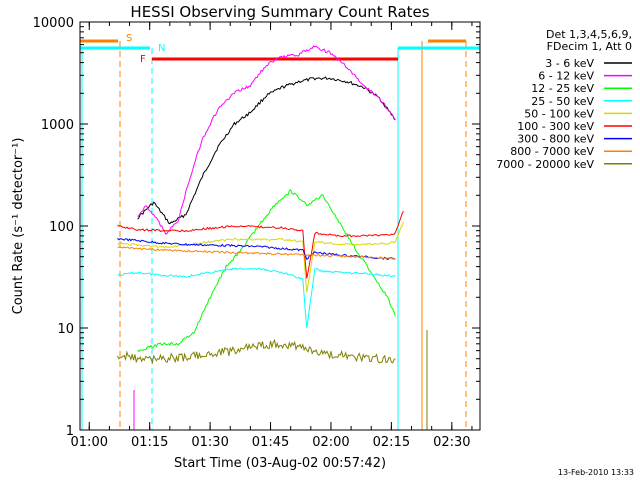 The height and width of the screenshot is (480, 640). I want to click on flag-f-label: F, so click(143, 59).